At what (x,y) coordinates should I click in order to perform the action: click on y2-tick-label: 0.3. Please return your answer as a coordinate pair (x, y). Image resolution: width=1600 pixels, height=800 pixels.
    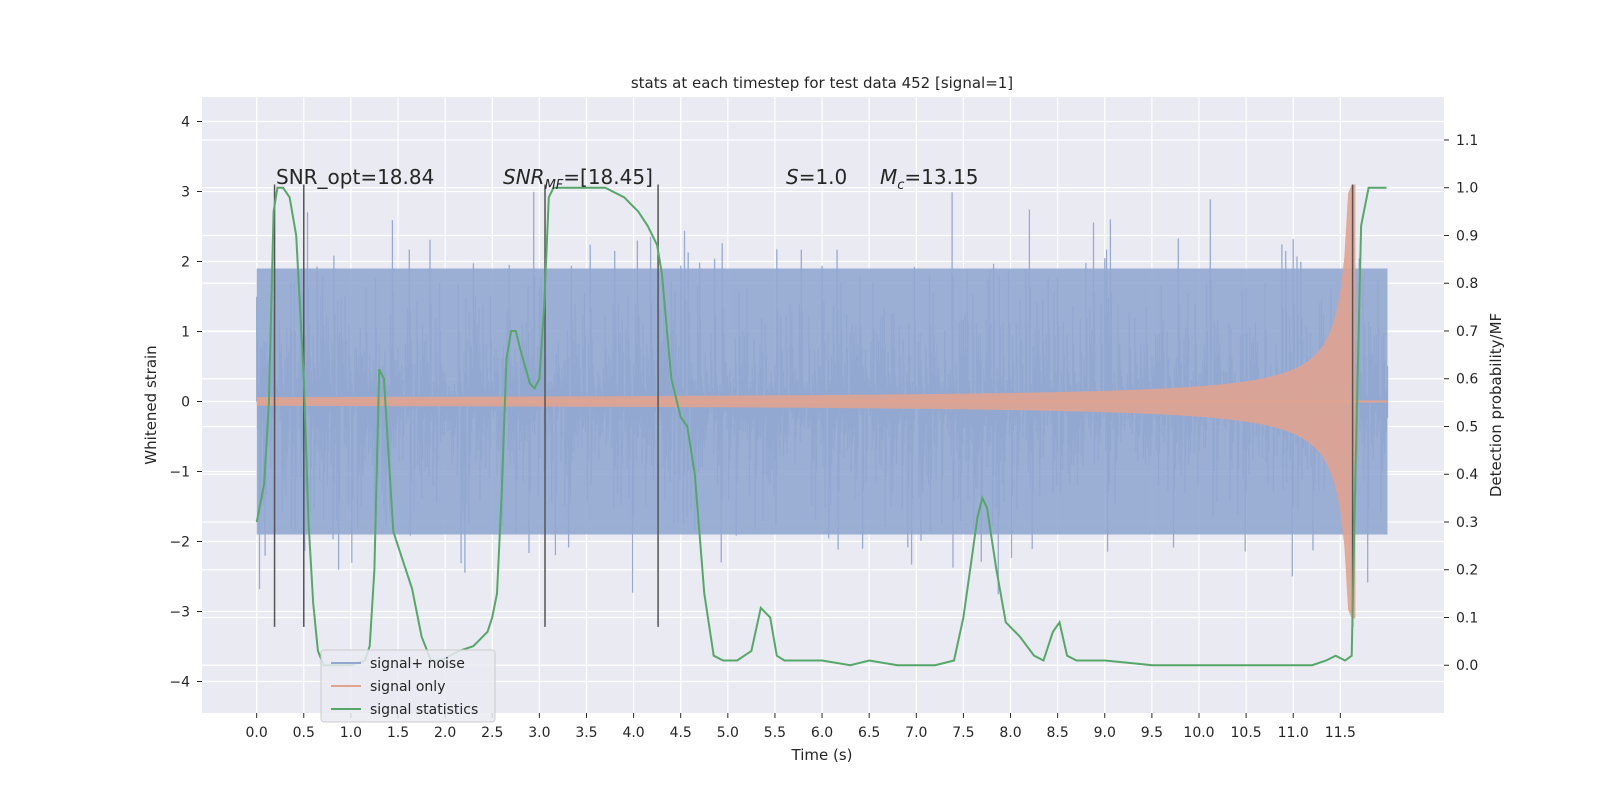
    Looking at the image, I should click on (1467, 523).